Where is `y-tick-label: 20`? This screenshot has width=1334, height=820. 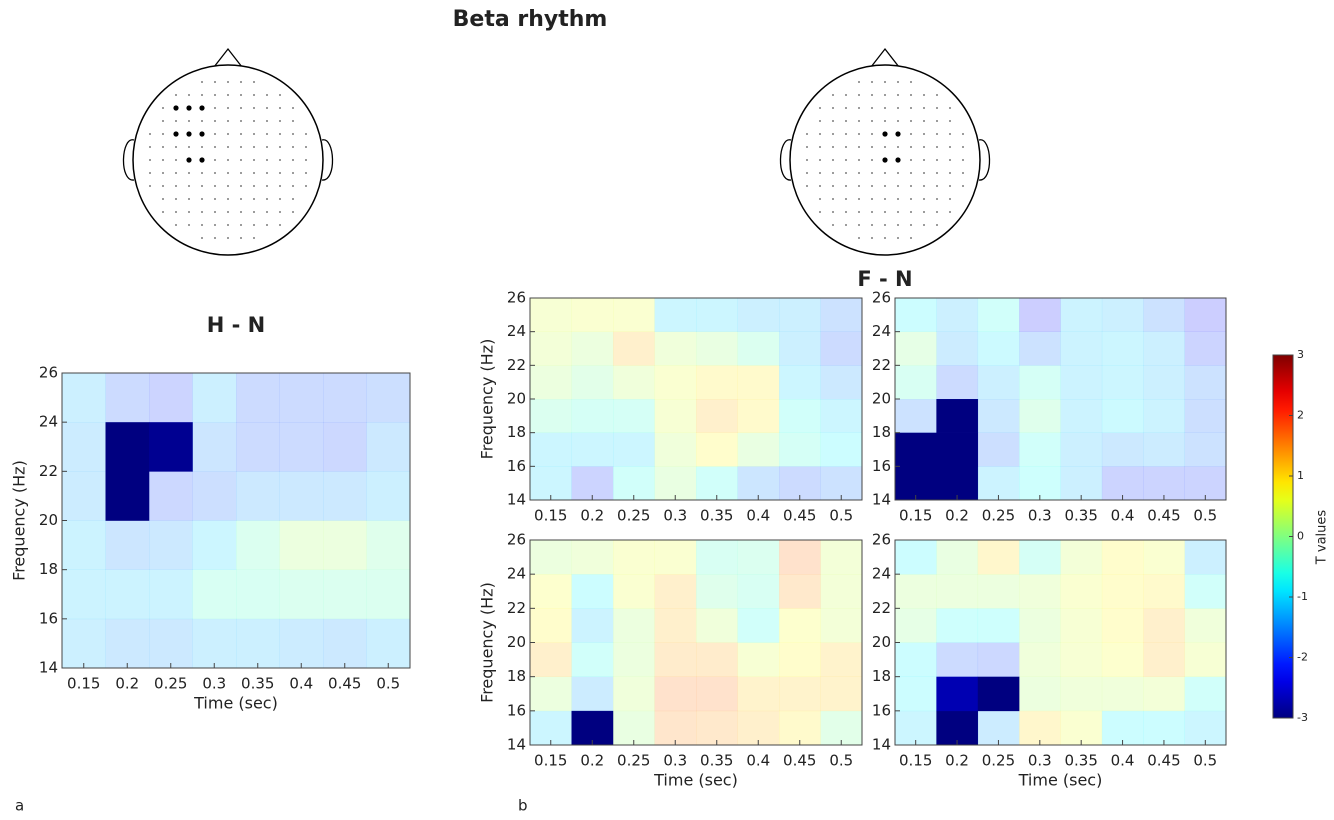 y-tick-label: 20 is located at coordinates (48, 520).